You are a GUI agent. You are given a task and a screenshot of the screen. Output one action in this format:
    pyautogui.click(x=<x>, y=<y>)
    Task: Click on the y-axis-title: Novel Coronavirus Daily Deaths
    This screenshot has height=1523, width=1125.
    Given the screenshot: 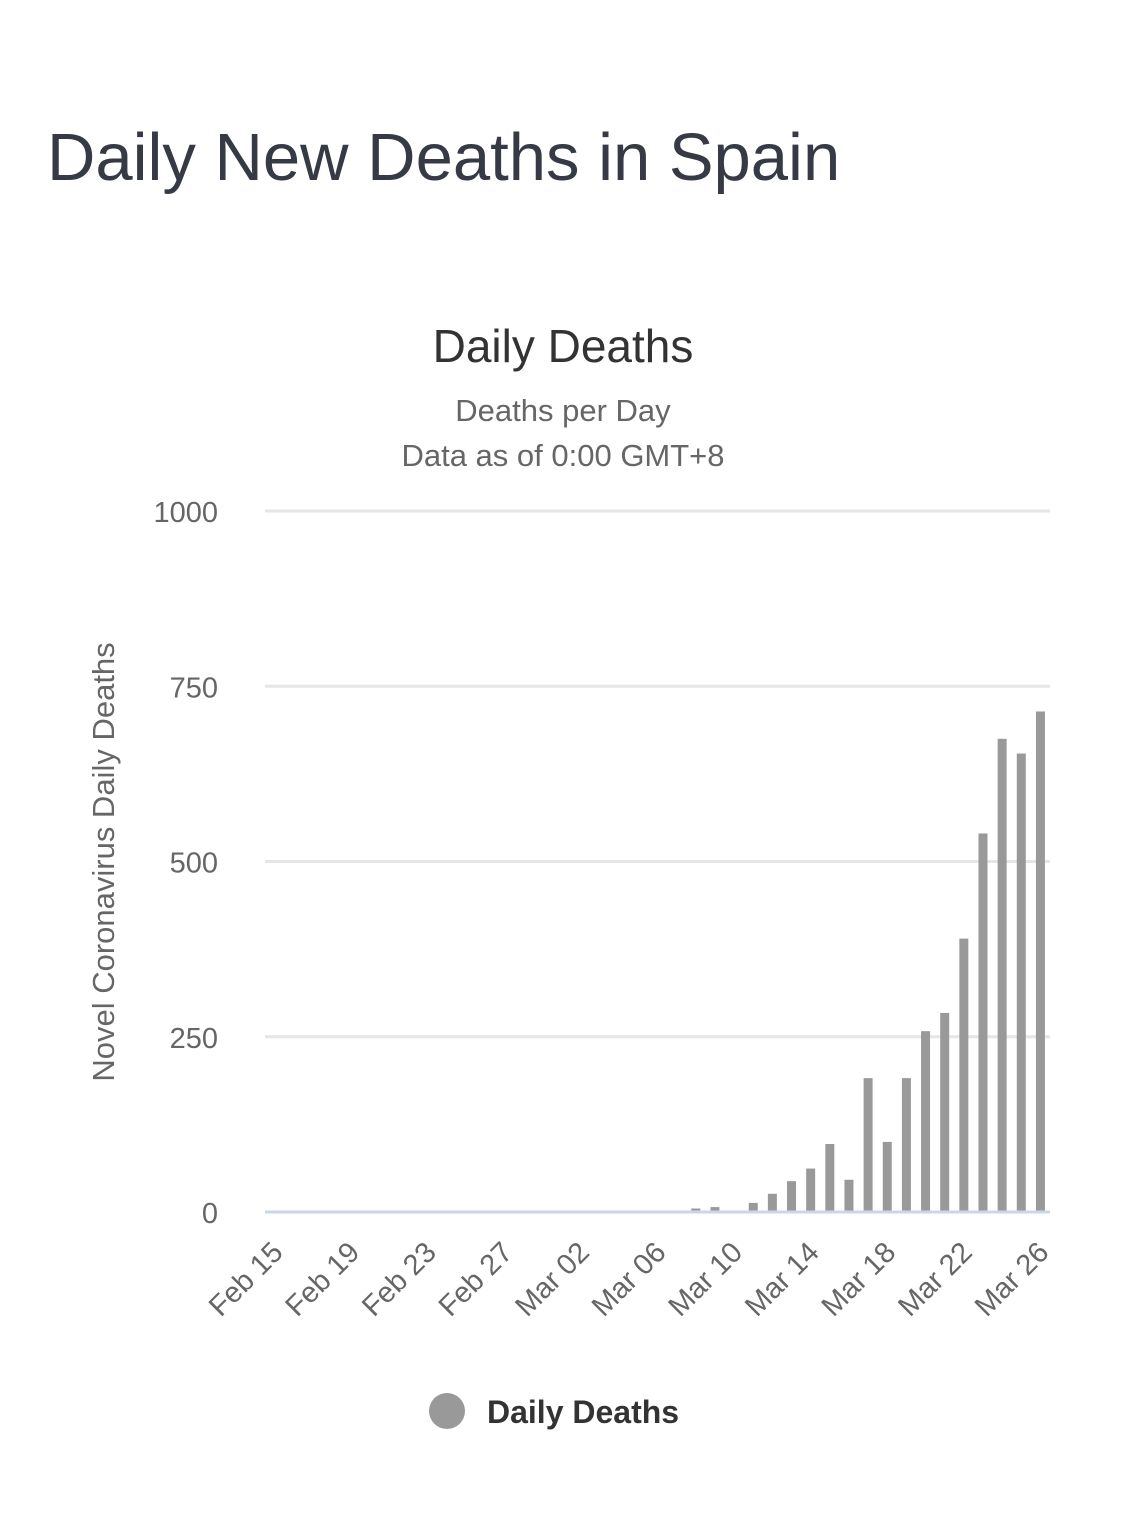 What is the action you would take?
    pyautogui.click(x=103, y=861)
    